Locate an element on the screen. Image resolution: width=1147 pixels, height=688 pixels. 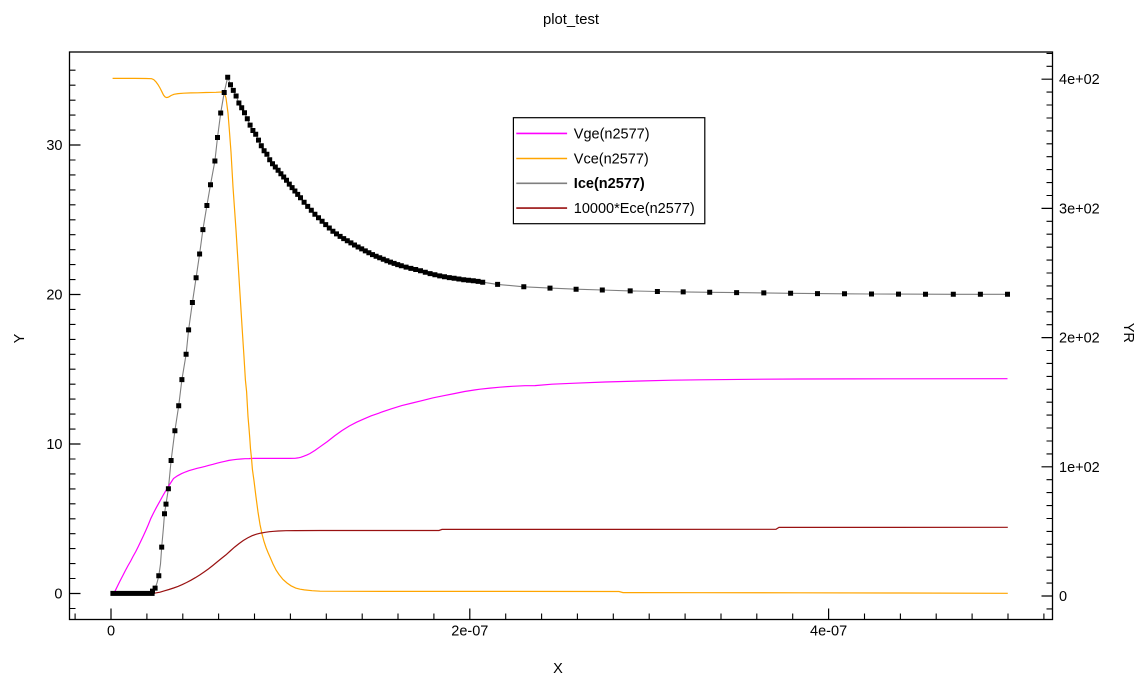
svg-text: 2e-07 is located at coordinates (469, 631).